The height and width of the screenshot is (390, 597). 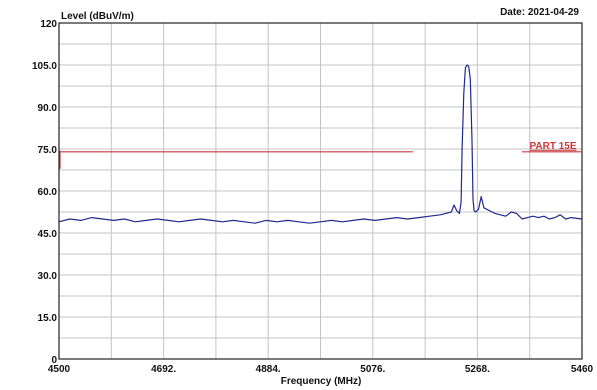 I want to click on x-tick-label: 5076., so click(x=372, y=369).